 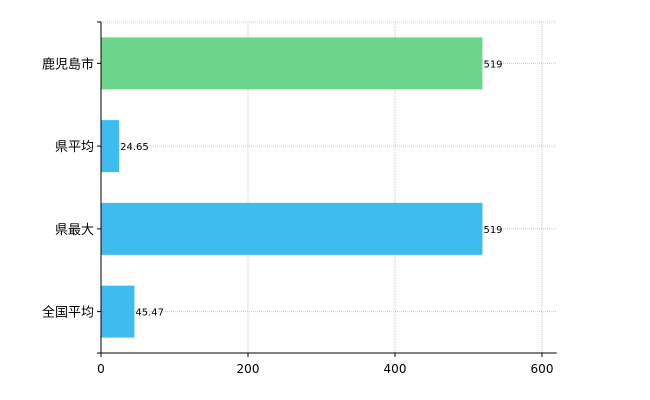 What do you see at coordinates (134, 147) in the screenshot?
I see `data-label: 24.65` at bounding box center [134, 147].